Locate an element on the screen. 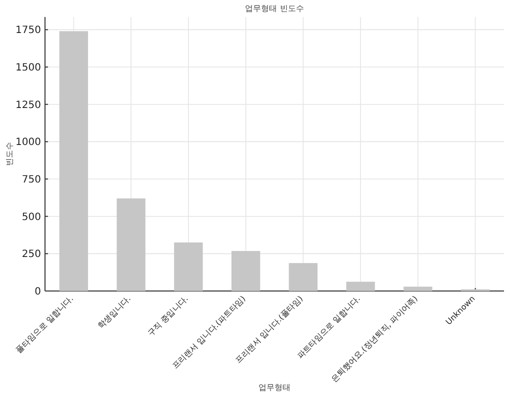 This screenshot has width=510, height=397. y-tick-label: 0 is located at coordinates (37, 292).